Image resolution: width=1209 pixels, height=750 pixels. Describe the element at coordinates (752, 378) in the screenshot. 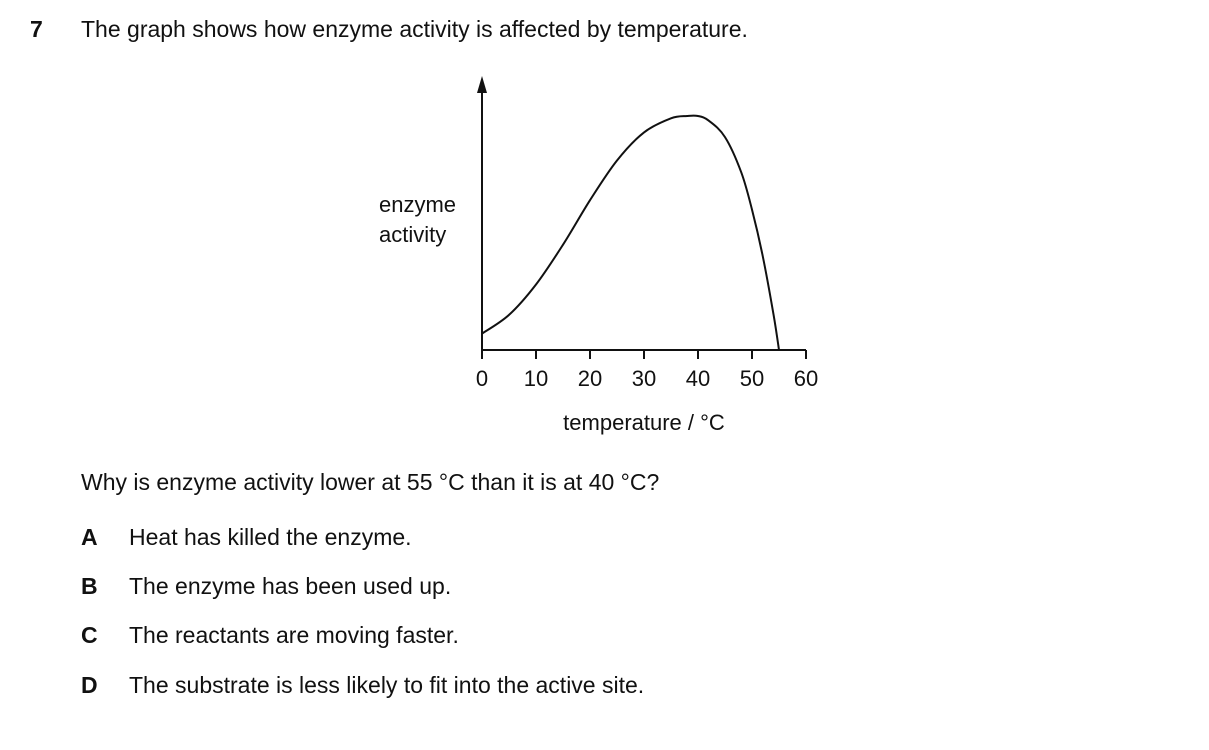

I see `x-tick-label: 50` at that location.